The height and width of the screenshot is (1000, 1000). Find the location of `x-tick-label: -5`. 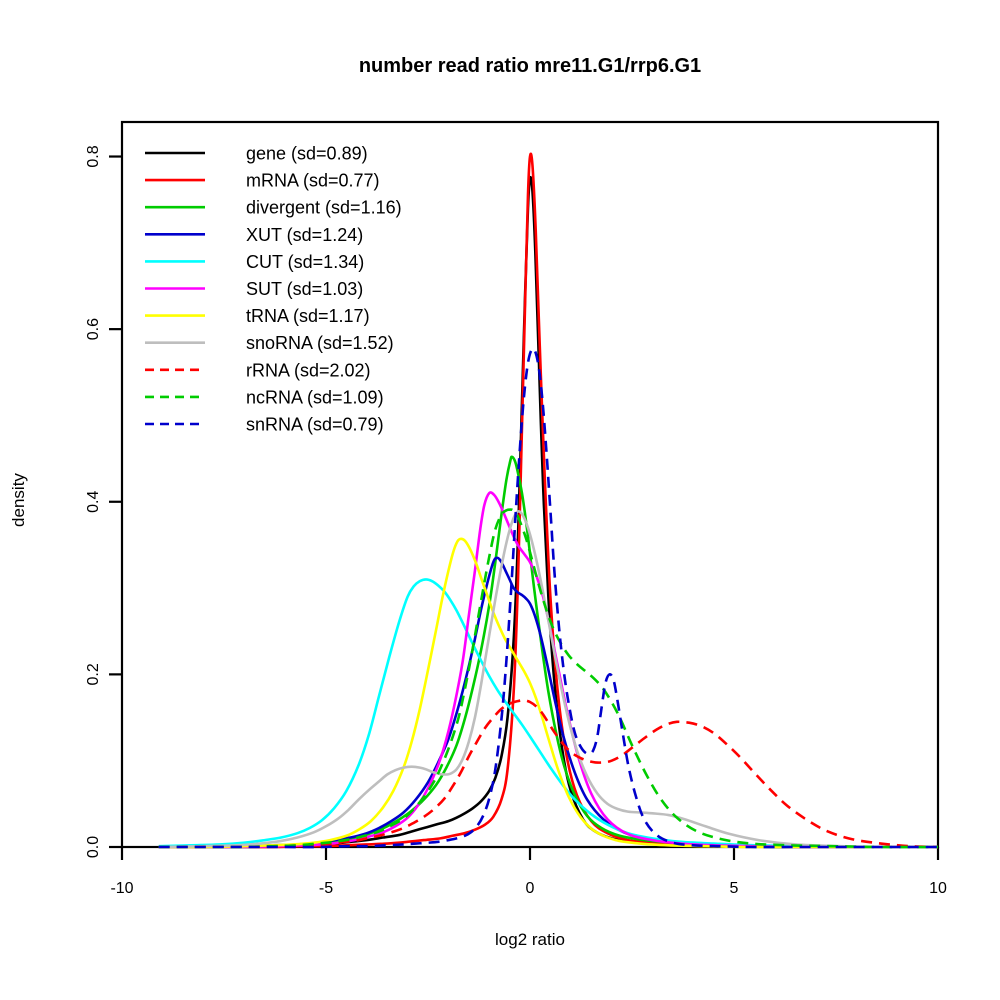

x-tick-label: -5 is located at coordinates (326, 888).